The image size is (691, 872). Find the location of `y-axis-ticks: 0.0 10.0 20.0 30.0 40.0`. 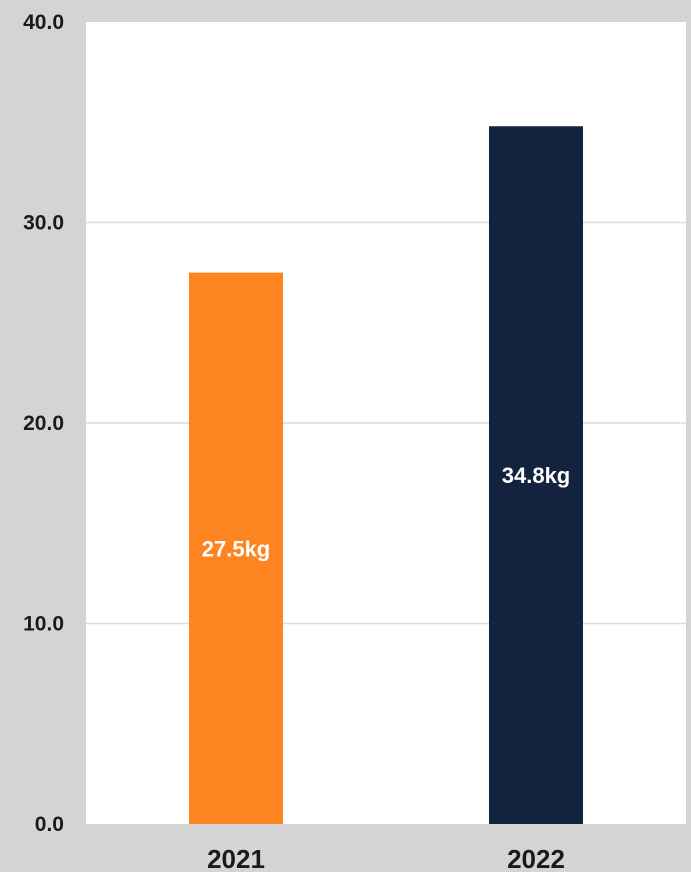

y-axis-ticks: 0.0 10.0 20.0 30.0 40.0 is located at coordinates (43, 423).